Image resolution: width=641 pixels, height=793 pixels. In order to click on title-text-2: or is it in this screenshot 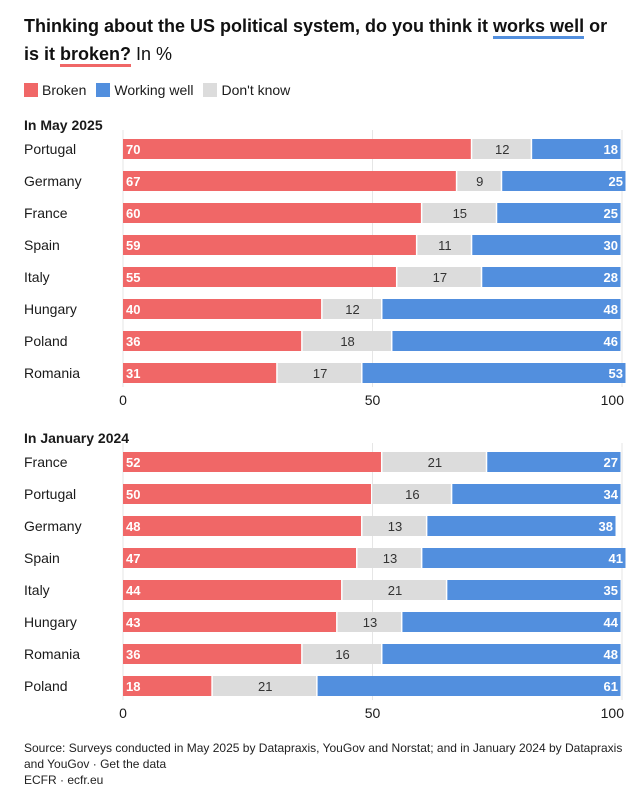, I will do `click(316, 40)`.